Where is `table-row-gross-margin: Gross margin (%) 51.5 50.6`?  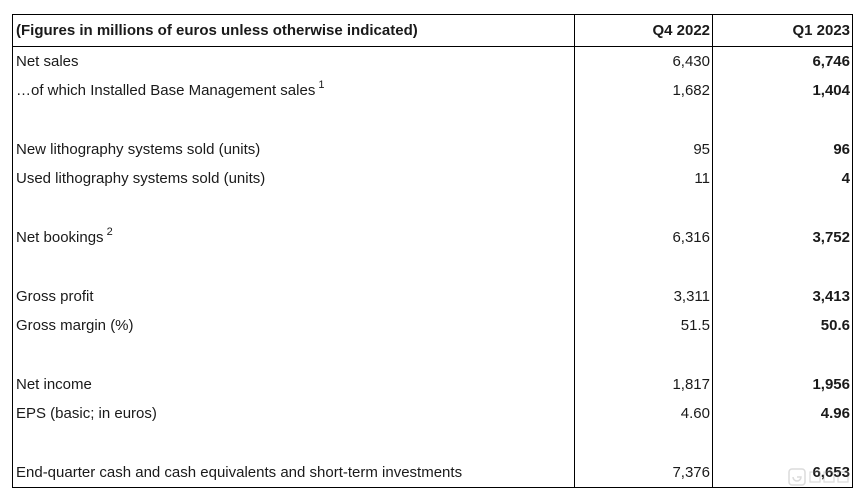
table-row-gross-margin: Gross margin (%) 51.5 50.6 is located at coordinates (432, 325).